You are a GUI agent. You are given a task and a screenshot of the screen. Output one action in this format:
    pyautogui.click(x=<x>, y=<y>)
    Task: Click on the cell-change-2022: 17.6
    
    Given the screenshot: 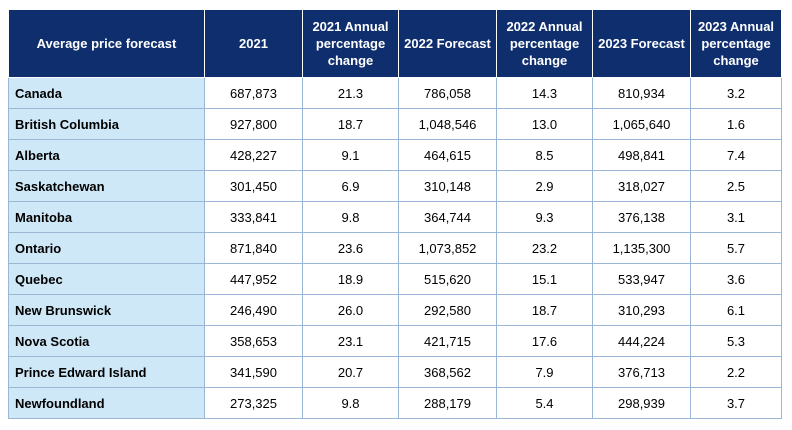 What is the action you would take?
    pyautogui.click(x=544, y=341)
    